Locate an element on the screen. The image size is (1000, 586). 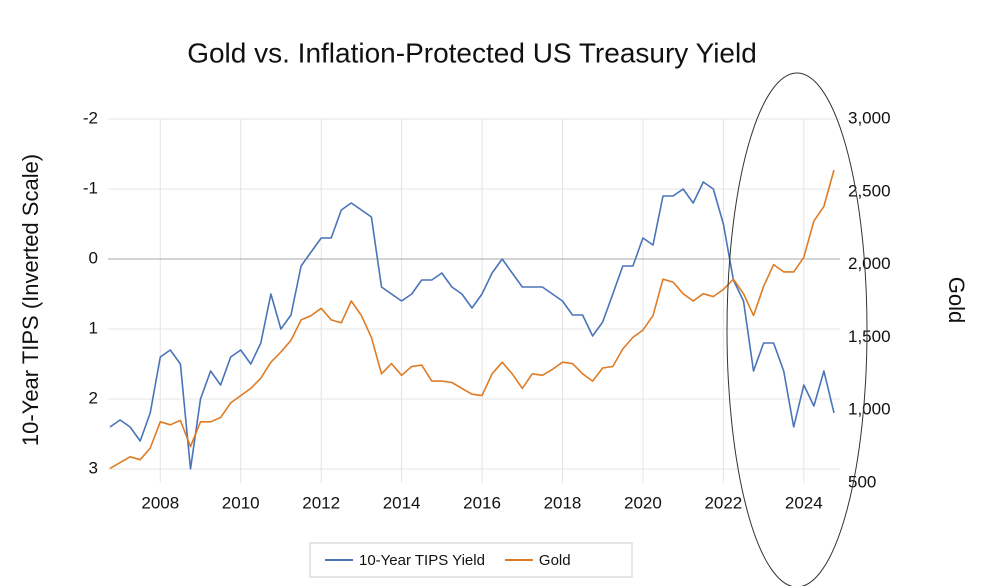
y2-tick-label: 1,000 is located at coordinates (869, 409).